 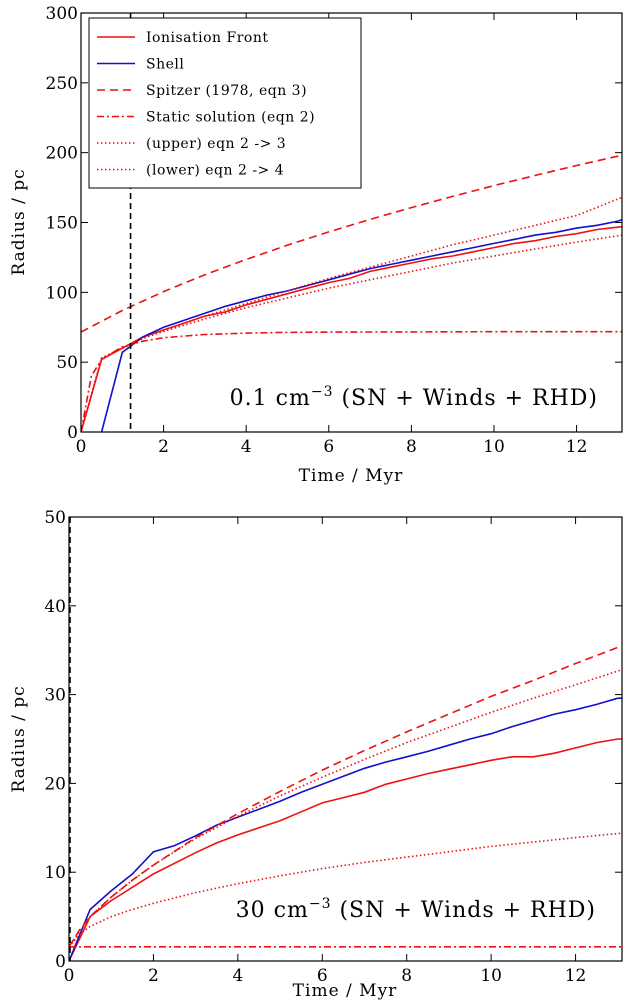 What do you see at coordinates (320, 904) in the screenshot?
I see `annotation-bottom-sup: −3` at bounding box center [320, 904].